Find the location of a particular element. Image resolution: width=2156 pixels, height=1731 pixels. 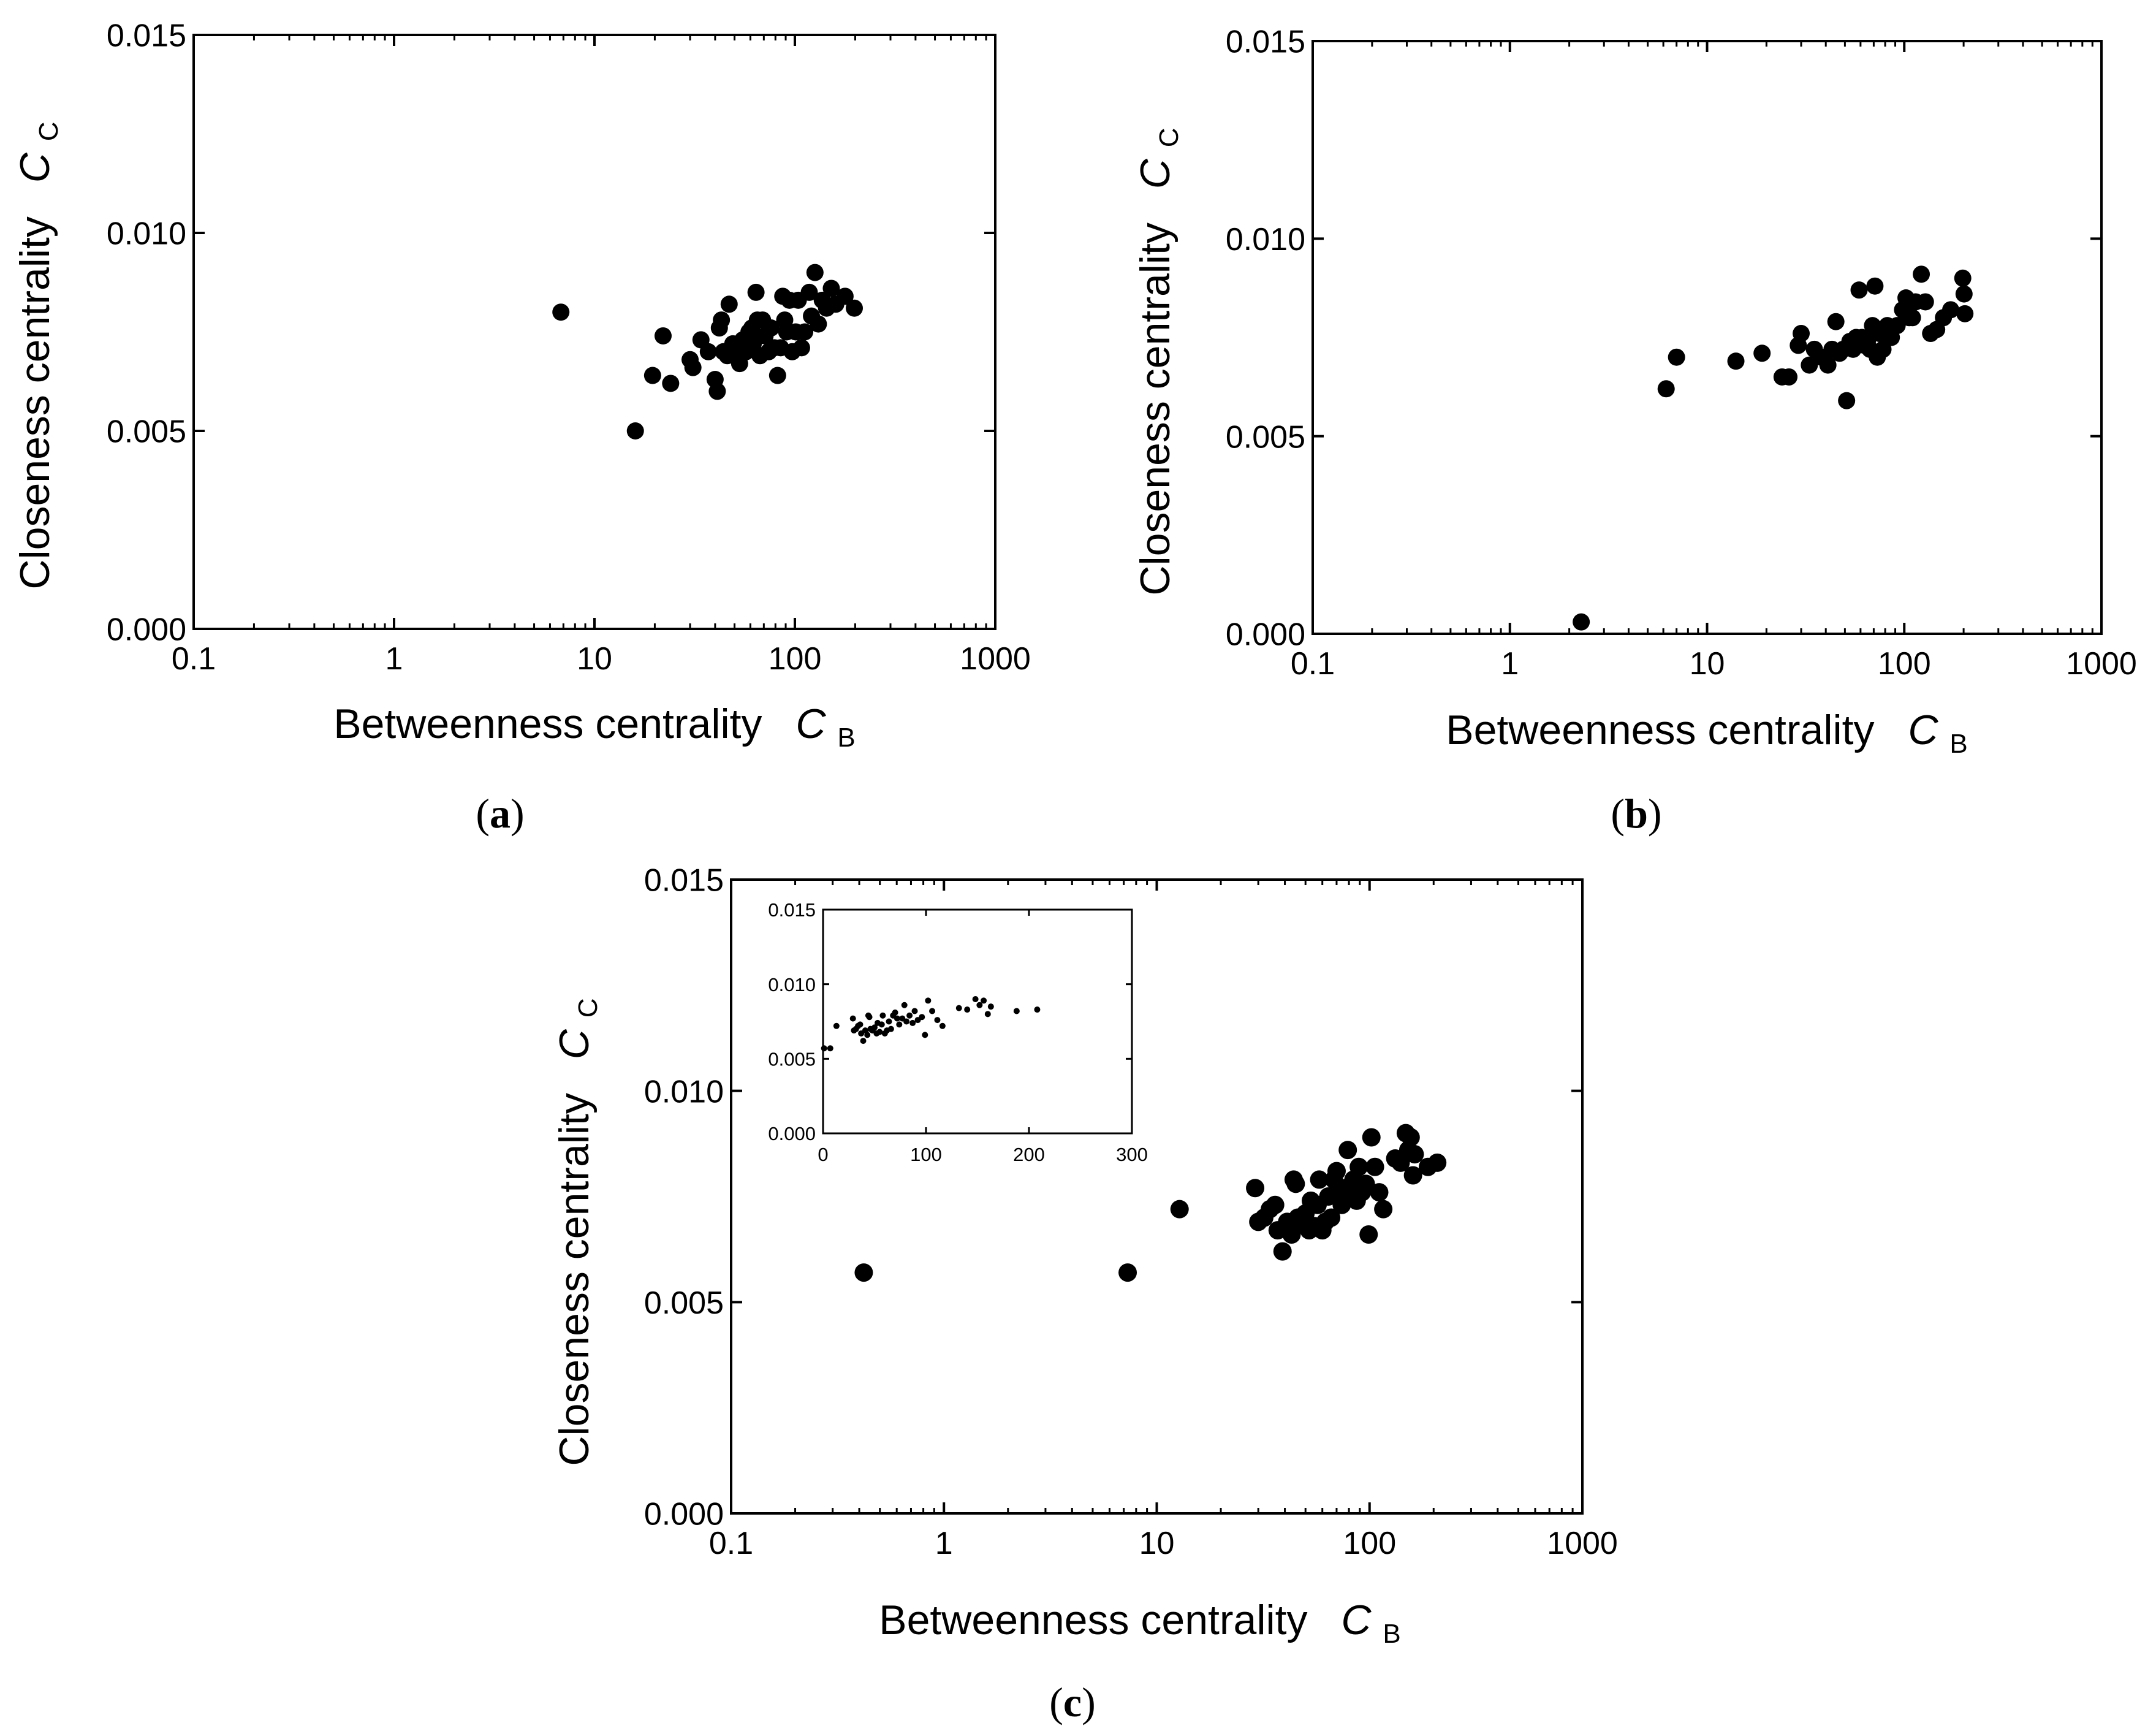

panel-c-label: (c) is located at coordinates (1073, 1702).